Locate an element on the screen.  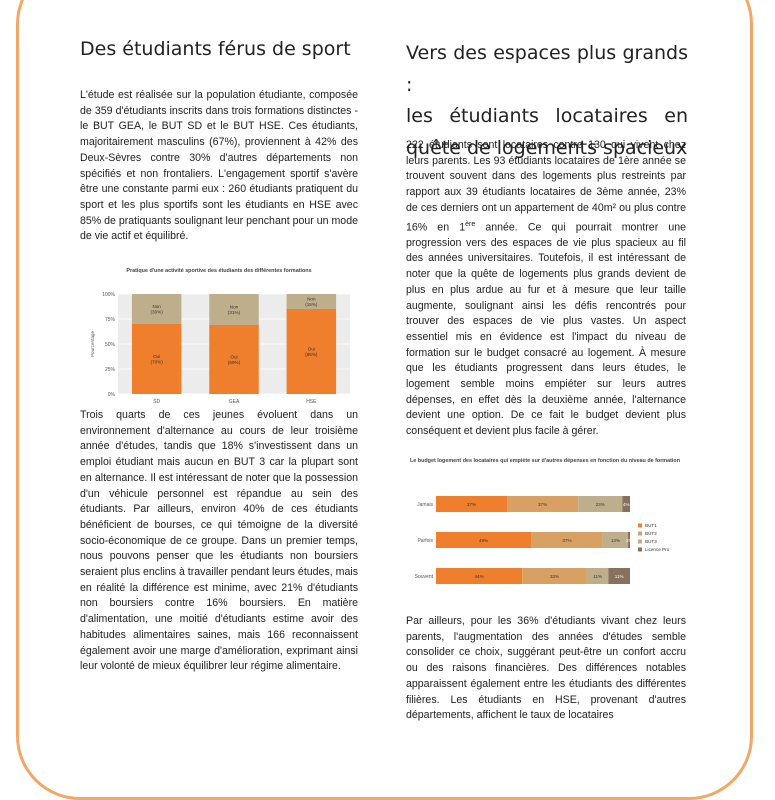
bar-value-label: (31%) is located at coordinates (234, 312).